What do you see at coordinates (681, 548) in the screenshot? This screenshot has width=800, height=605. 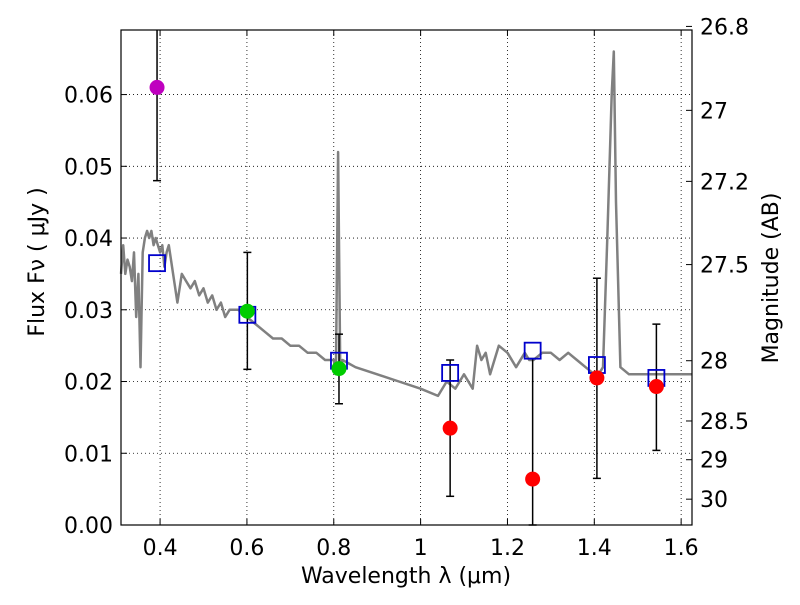 I see `x-tick-label: 1.6` at bounding box center [681, 548].